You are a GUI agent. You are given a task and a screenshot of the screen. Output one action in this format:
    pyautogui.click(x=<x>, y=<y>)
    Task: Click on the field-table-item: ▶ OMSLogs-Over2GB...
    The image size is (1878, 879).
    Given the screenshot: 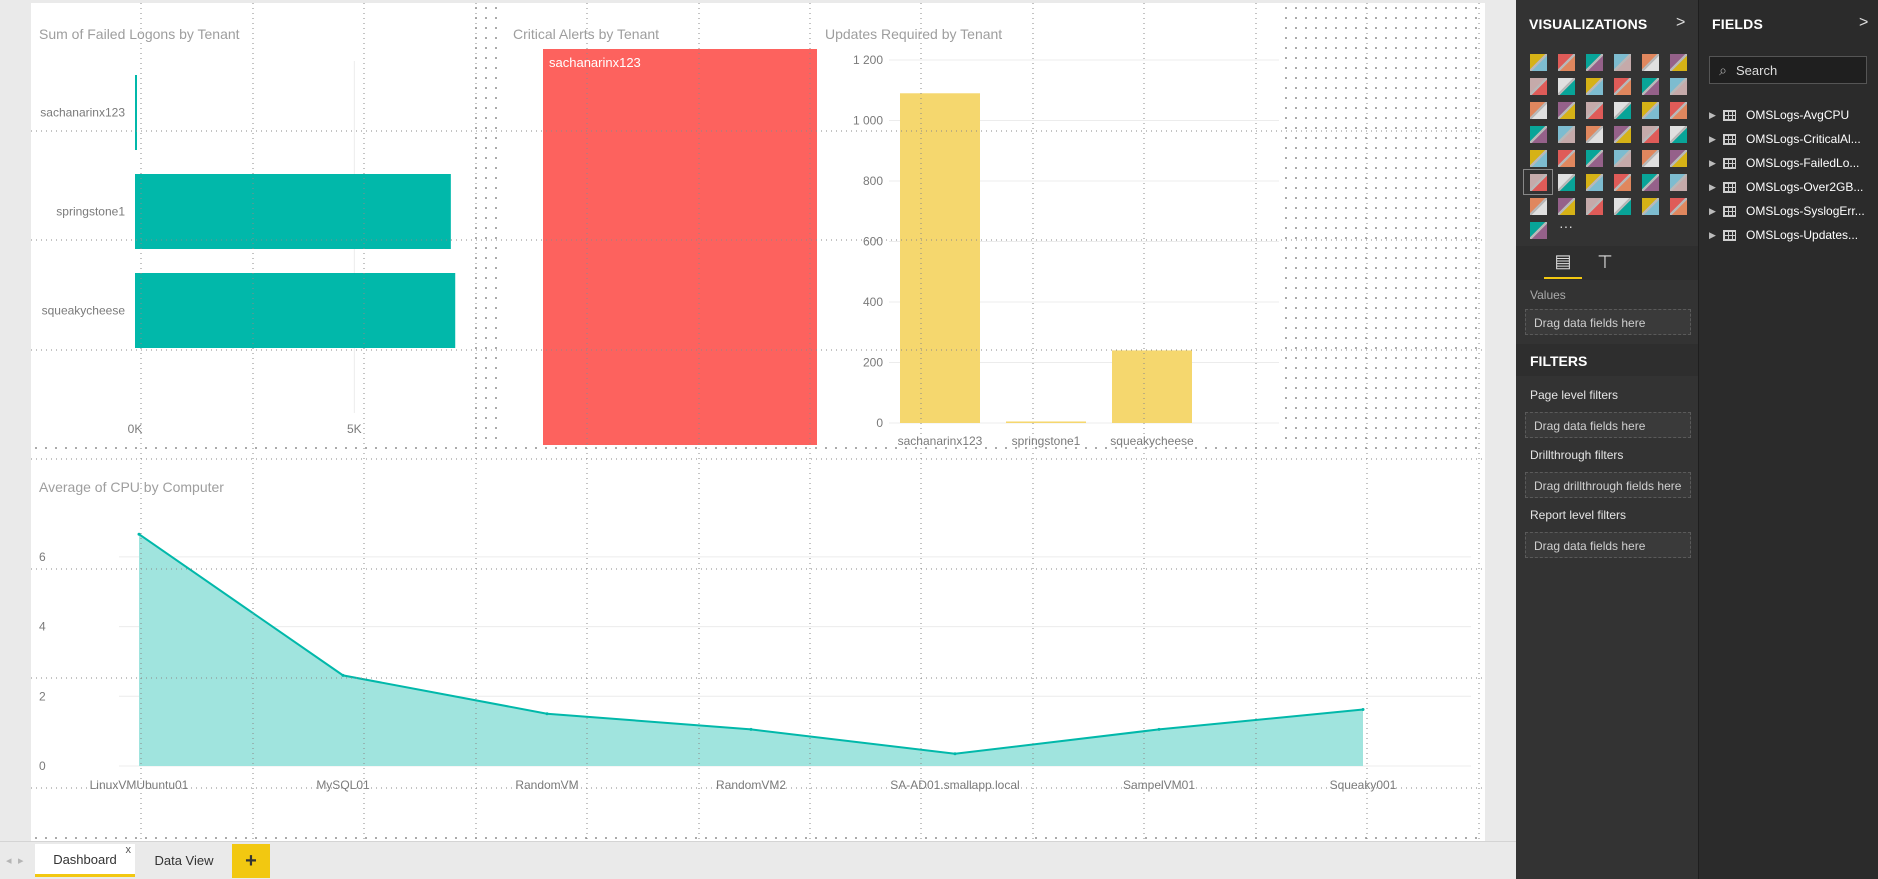 What is the action you would take?
    pyautogui.click(x=1792, y=187)
    